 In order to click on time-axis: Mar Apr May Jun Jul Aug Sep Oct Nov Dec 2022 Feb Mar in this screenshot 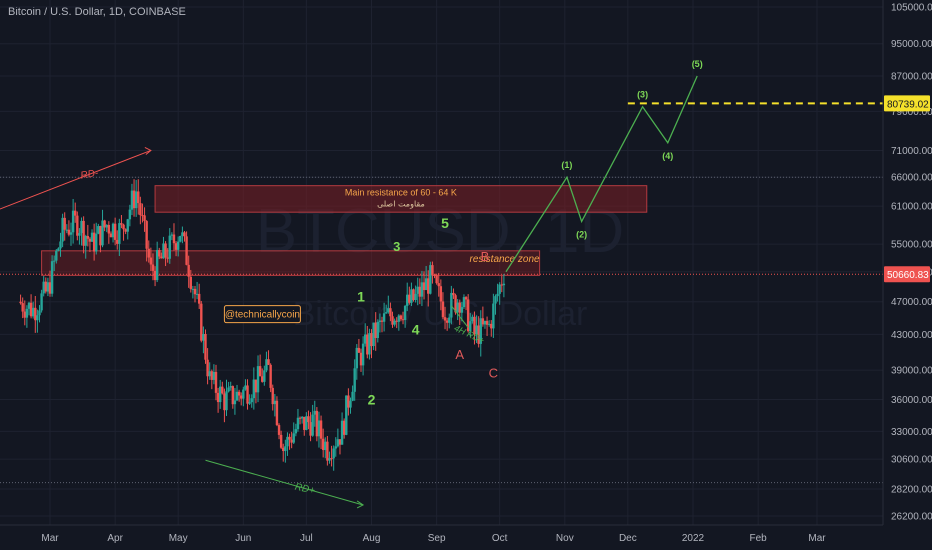, I will do `click(433, 538)`.